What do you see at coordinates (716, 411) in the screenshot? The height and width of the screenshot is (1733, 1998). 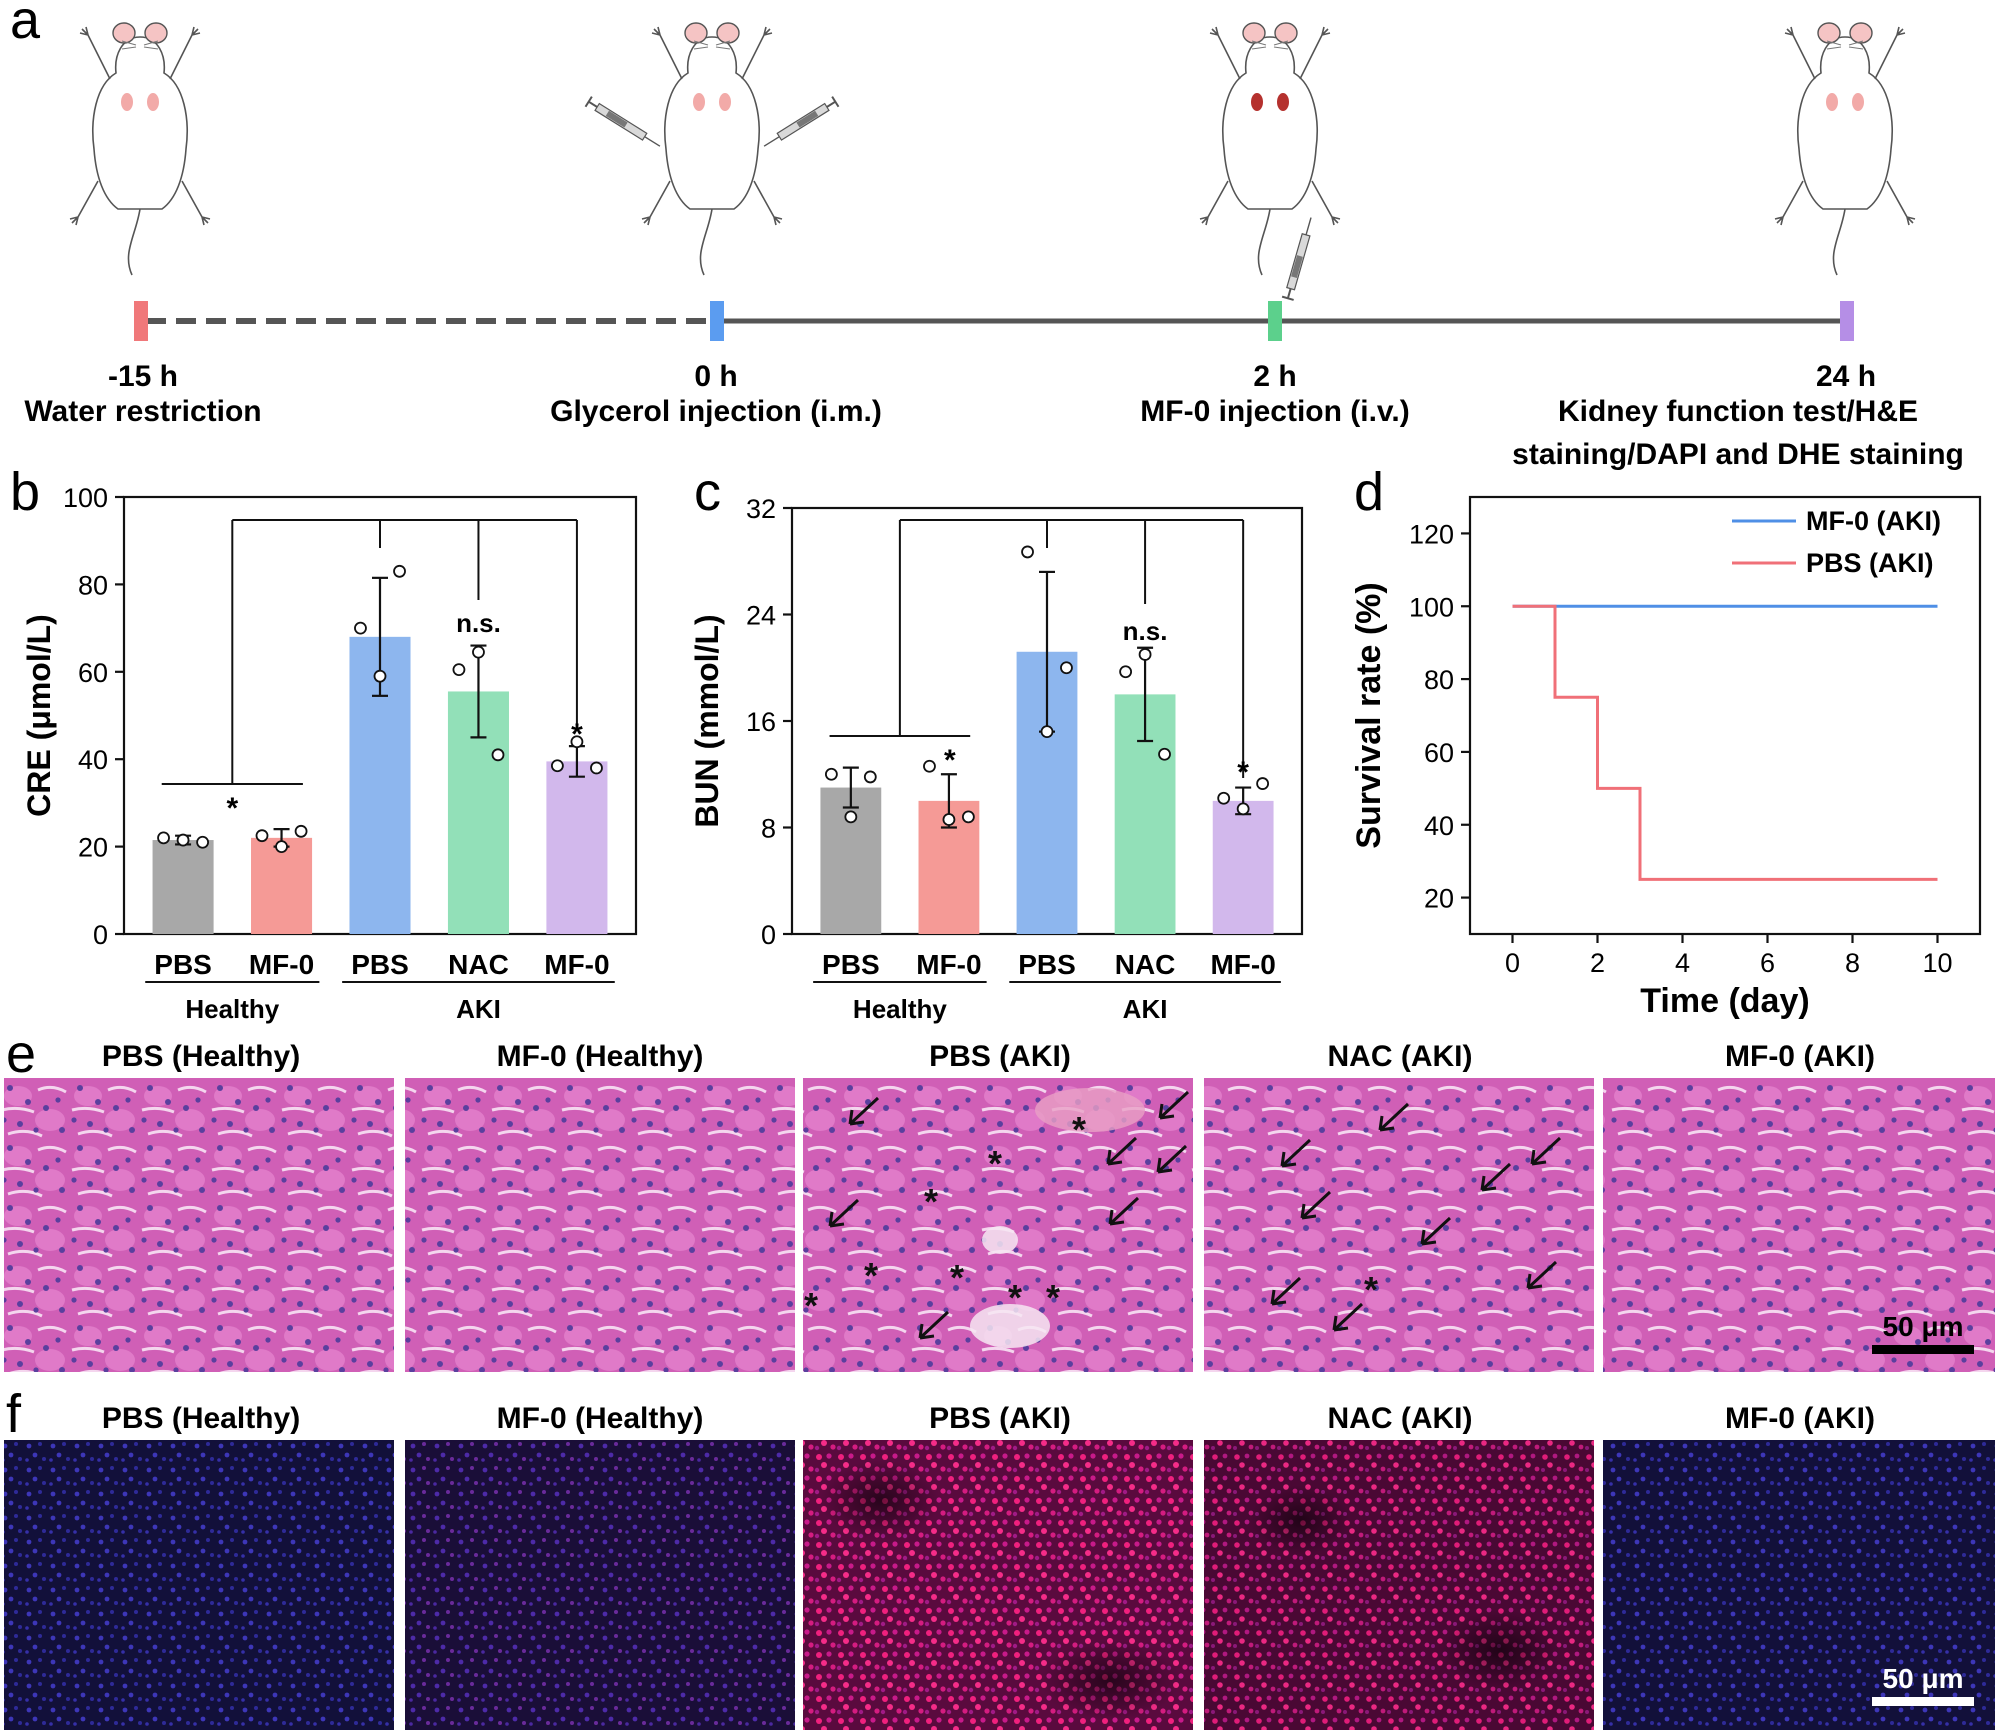 I see `timeline-event: Glycerol injection (i.m.)` at bounding box center [716, 411].